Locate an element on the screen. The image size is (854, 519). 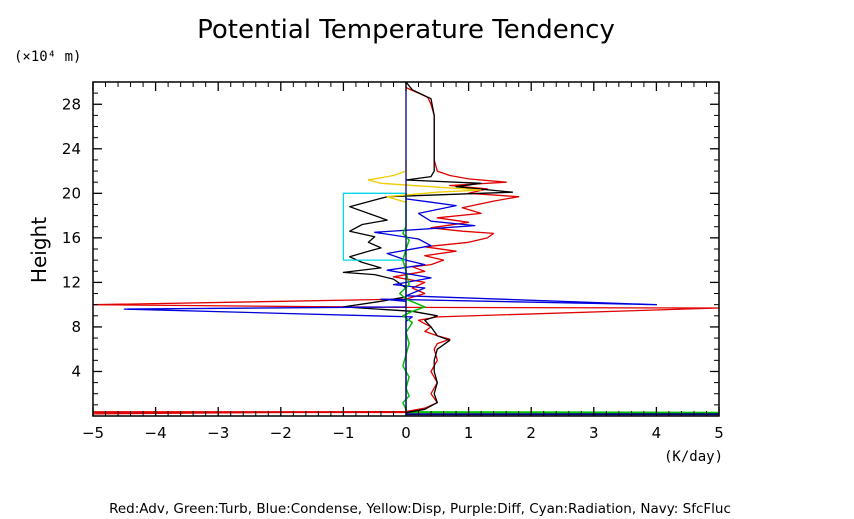
x-tick-label: 5 is located at coordinates (719, 433).